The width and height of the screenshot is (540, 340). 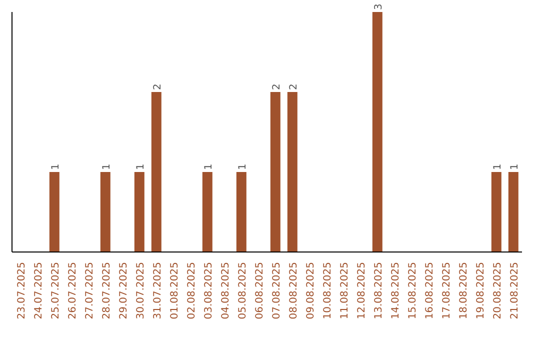 I want to click on x-tick-label: 16.08.2025, so click(x=430, y=291).